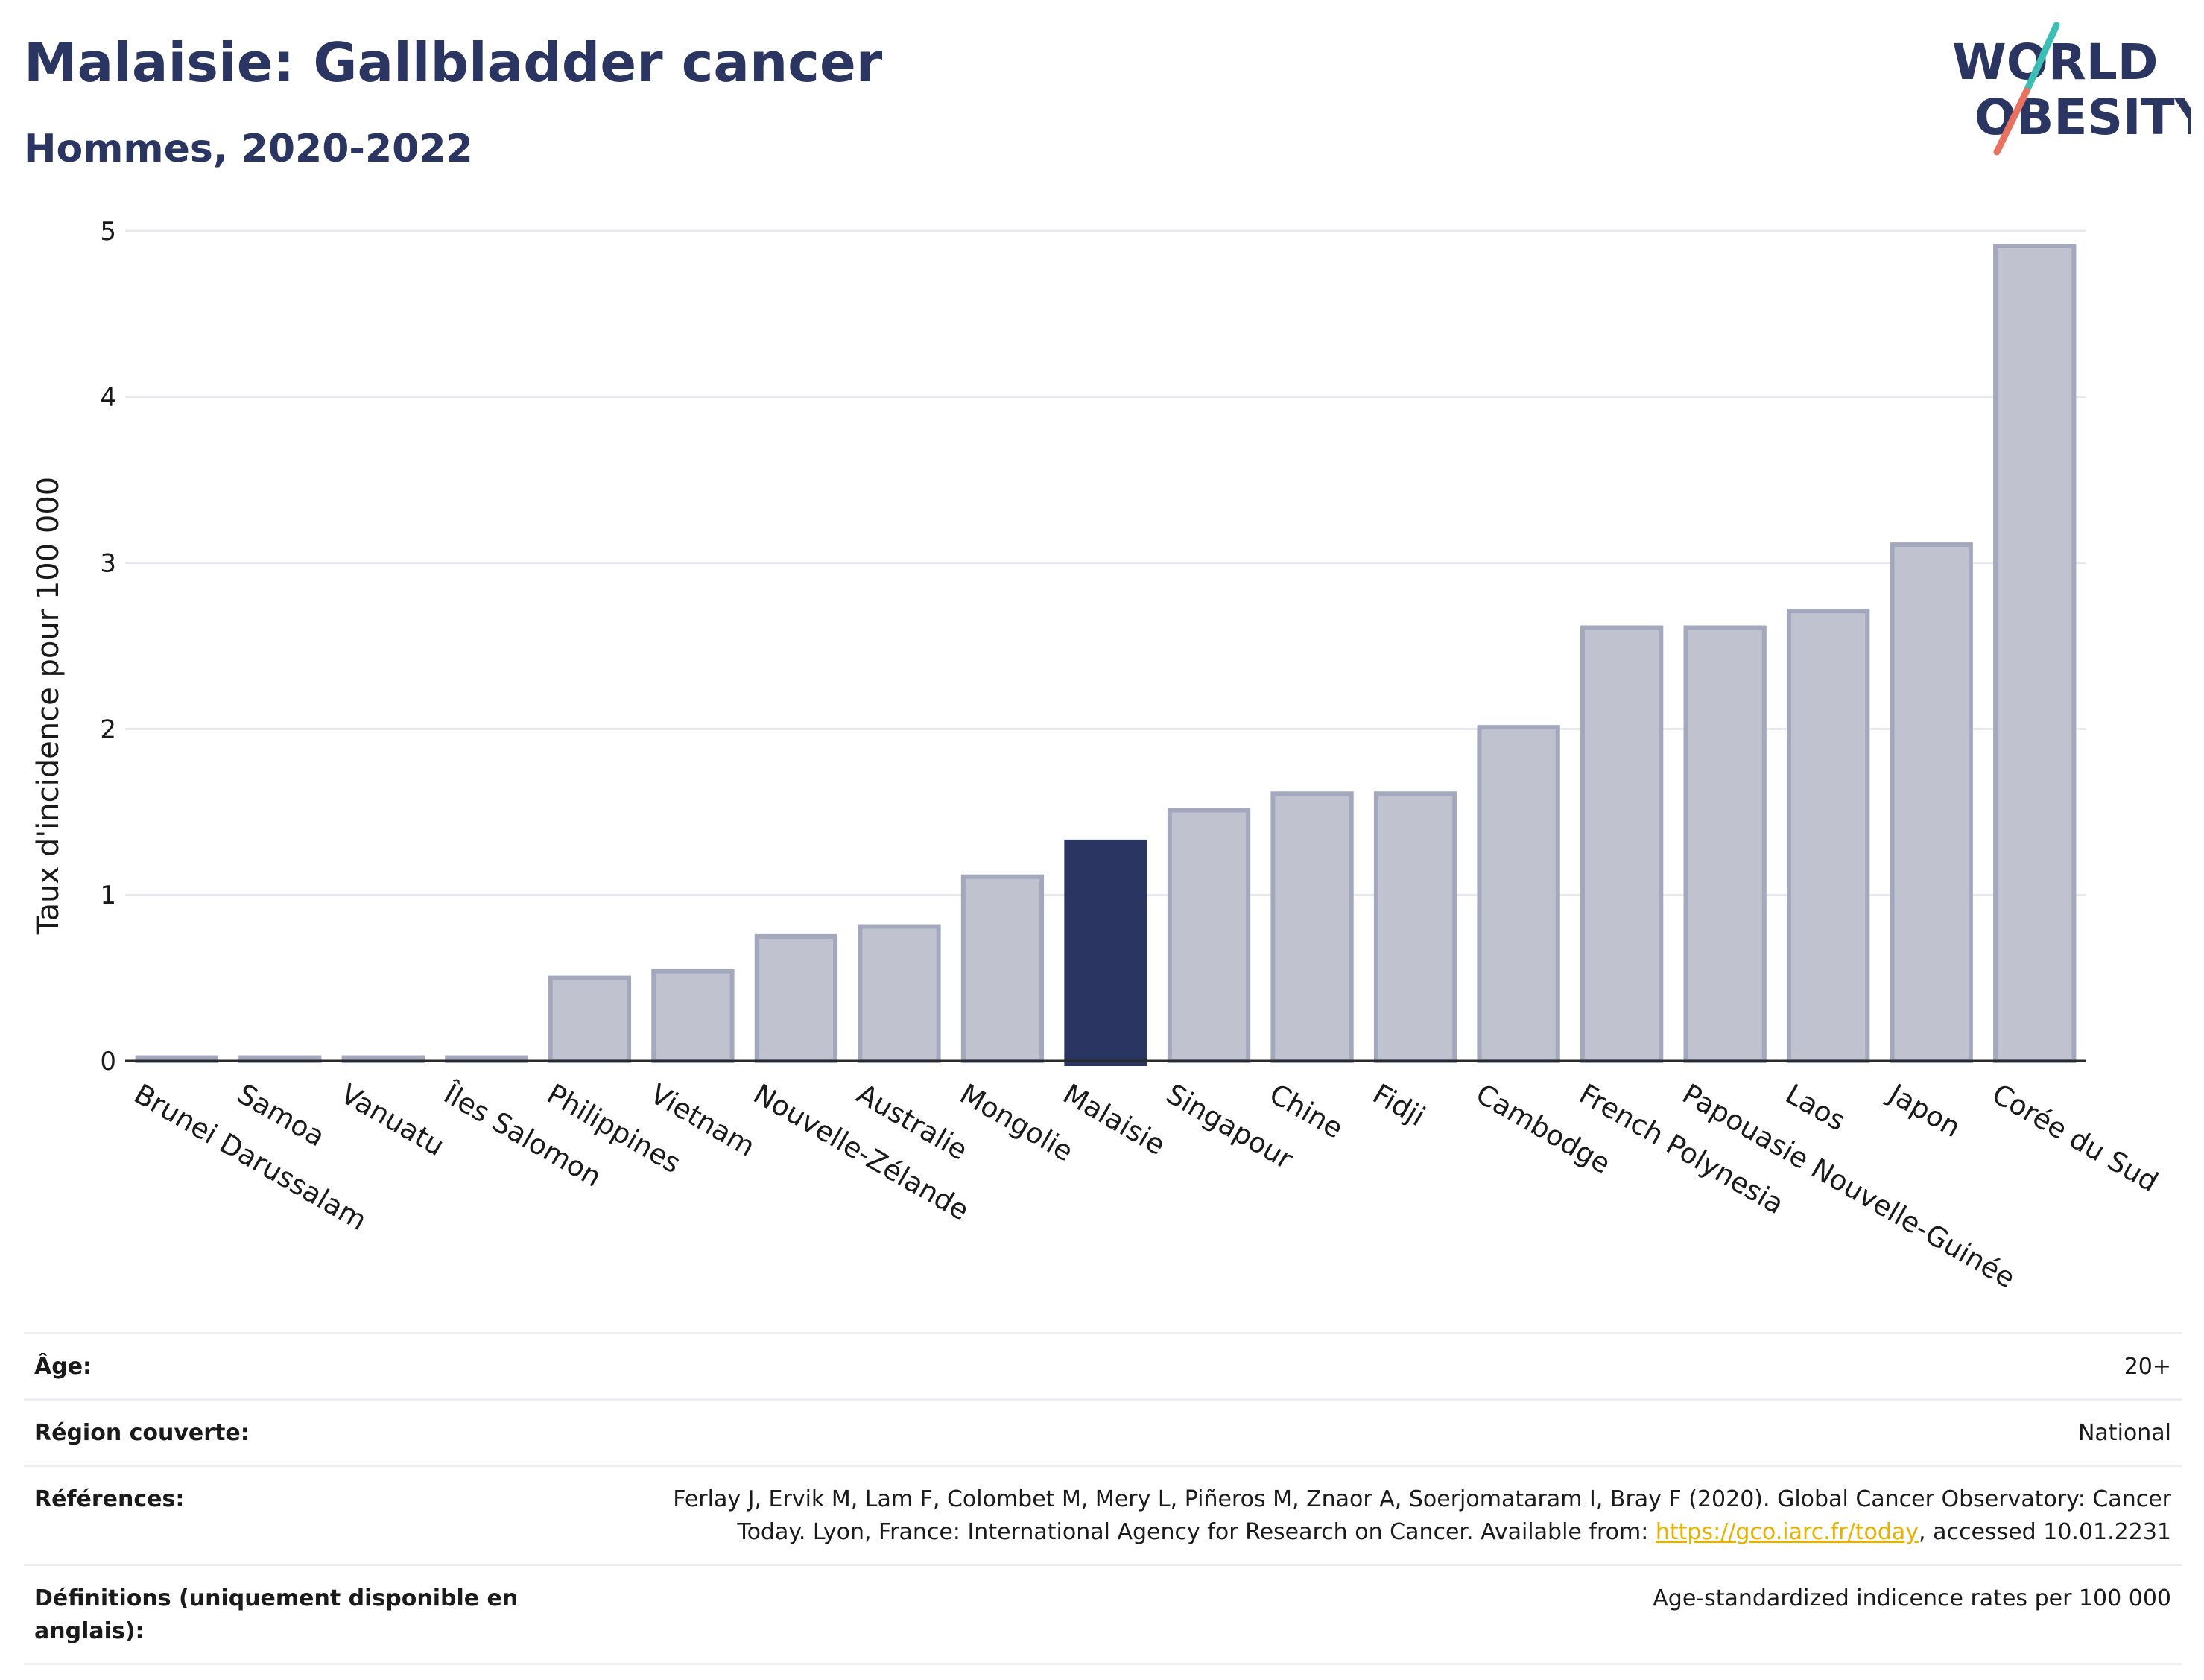 The image size is (2204, 1680). Describe the element at coordinates (1016, 1123) in the screenshot. I see `x-category-label: Mongolie` at that location.